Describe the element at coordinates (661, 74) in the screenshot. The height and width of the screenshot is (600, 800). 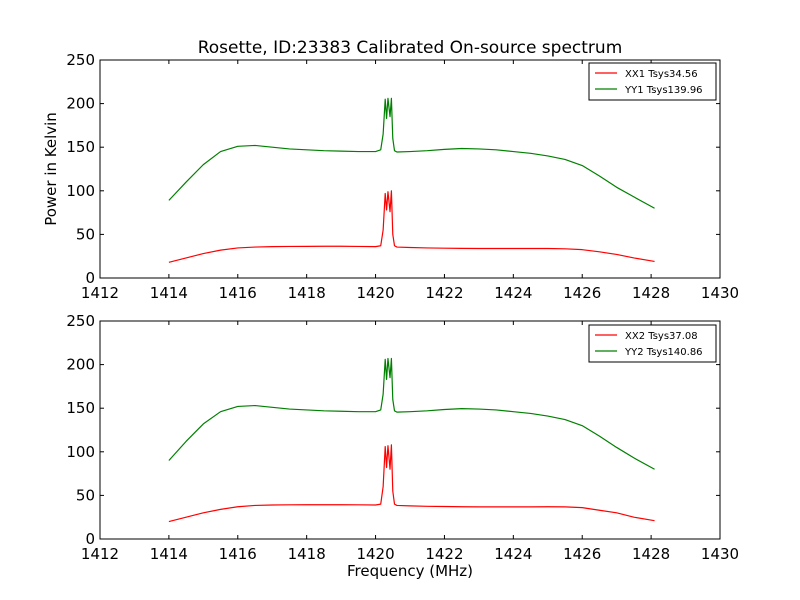
I see `legend-label: XX1 Tsys34.56` at that location.